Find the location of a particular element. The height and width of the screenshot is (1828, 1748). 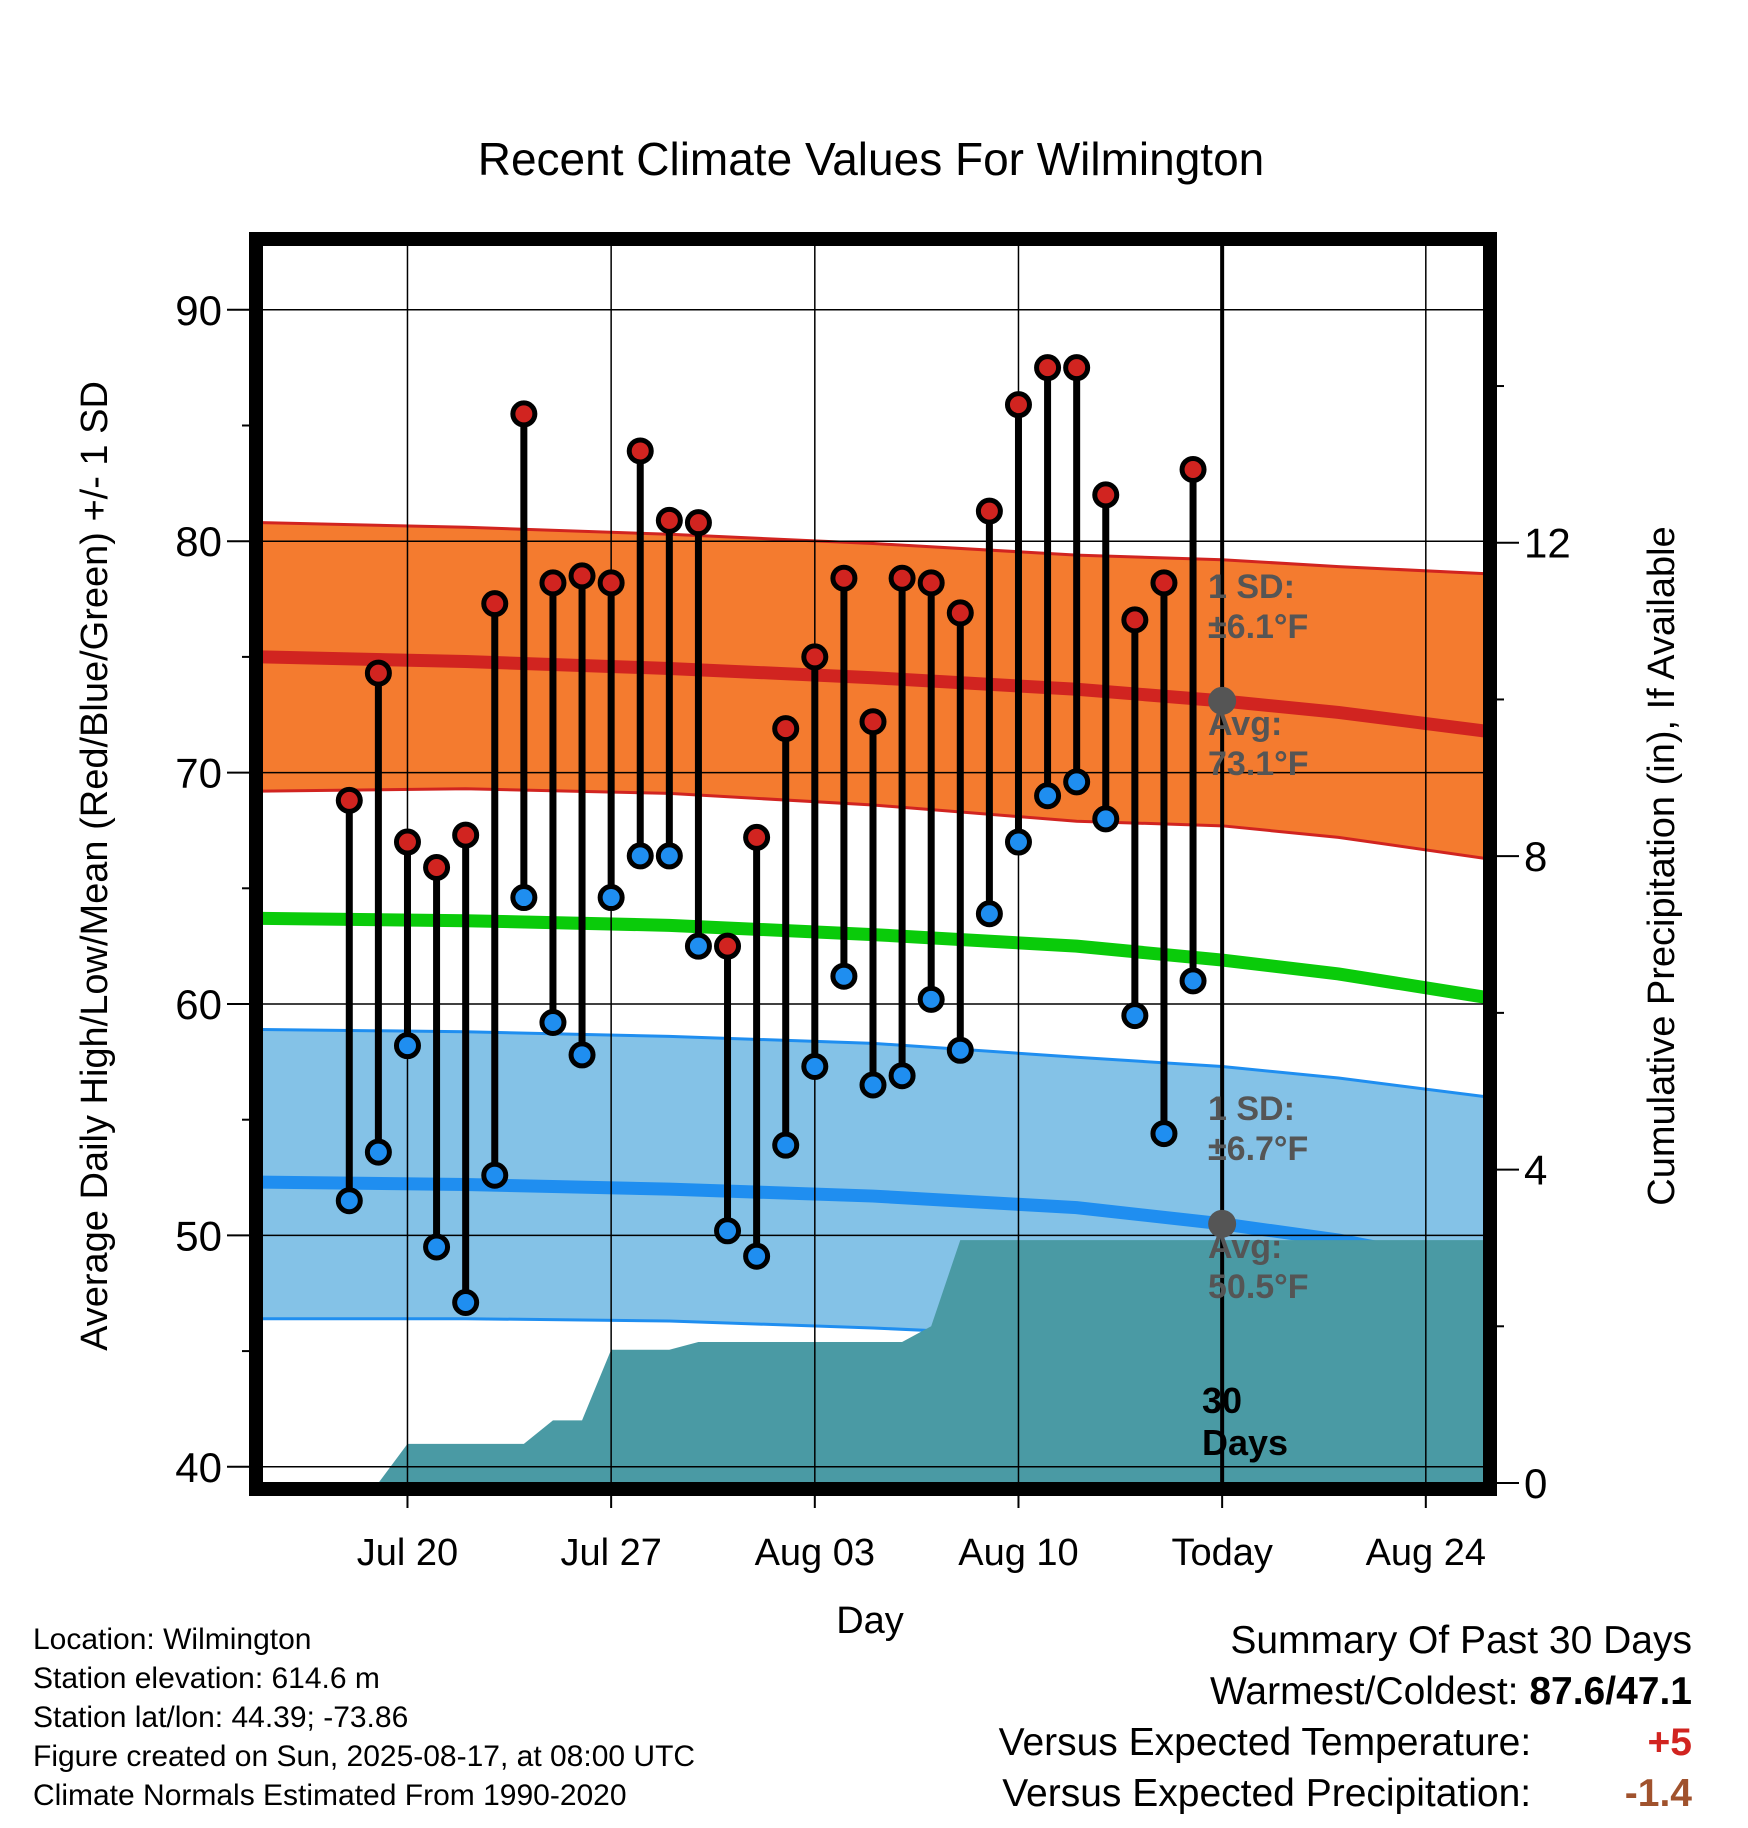

high-sd-lower-line is located at coordinates (873, 823).